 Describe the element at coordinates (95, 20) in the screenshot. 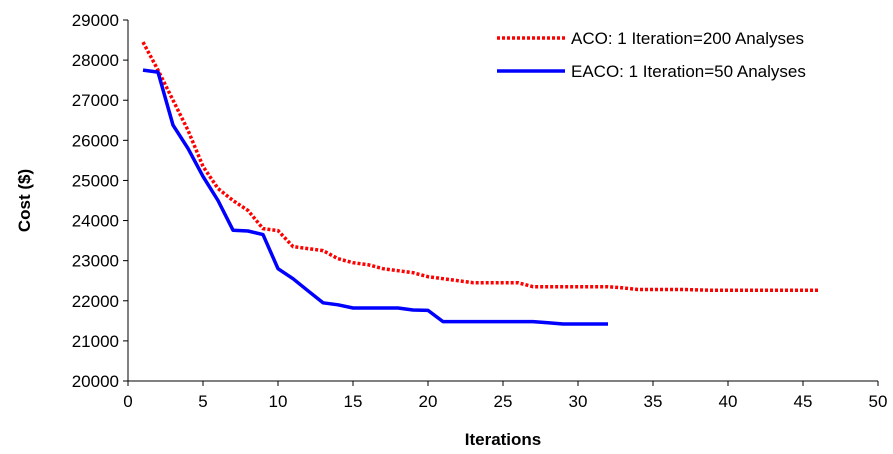

I see `y-tick-label: 29000` at that location.